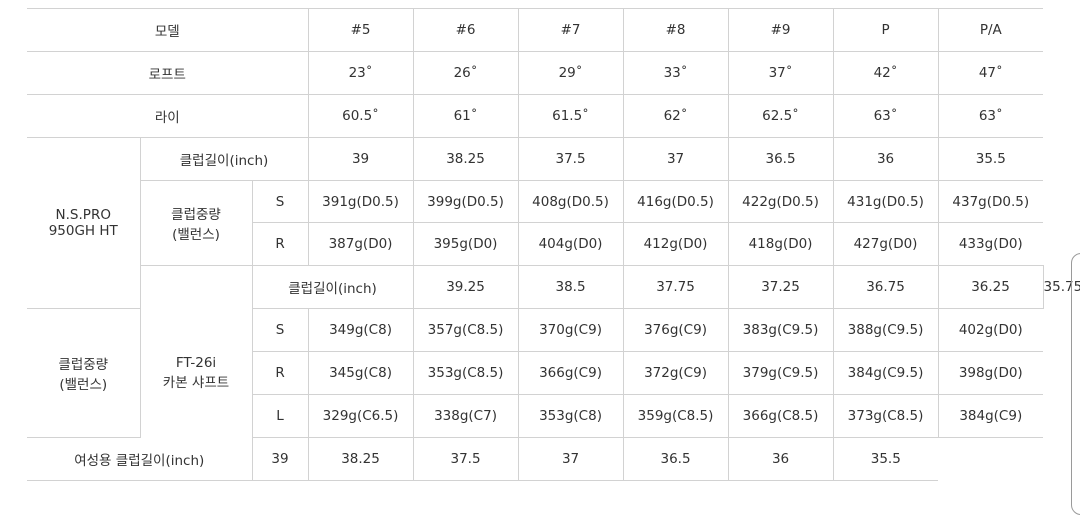  What do you see at coordinates (780, 330) in the screenshot?
I see `cell: 383g(C9.5)` at bounding box center [780, 330].